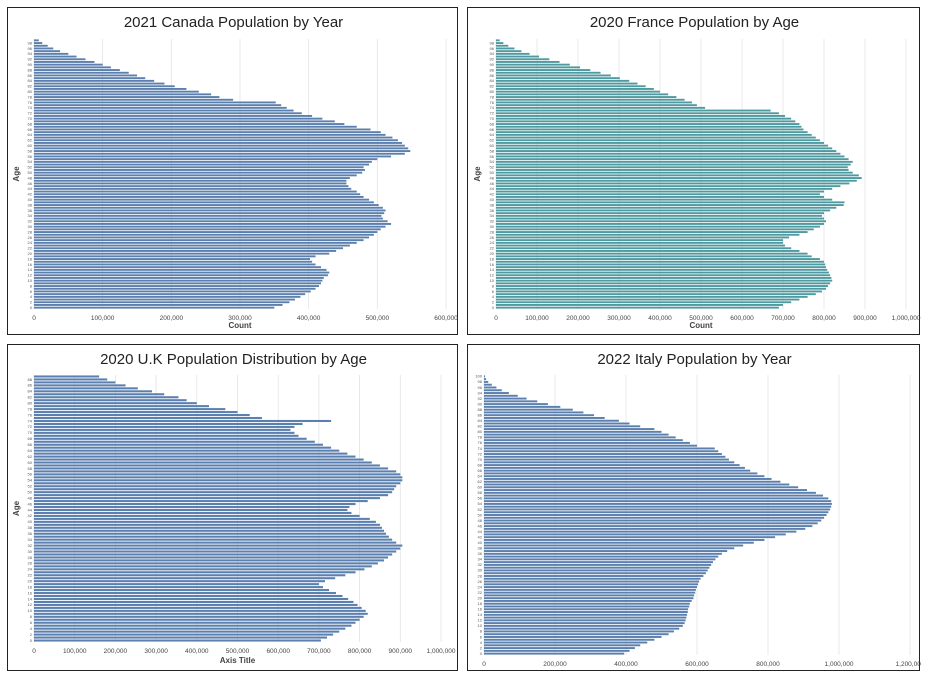  Describe the element at coordinates (30, 161) in the screenshot. I see `y-tick-label: 54` at that location.